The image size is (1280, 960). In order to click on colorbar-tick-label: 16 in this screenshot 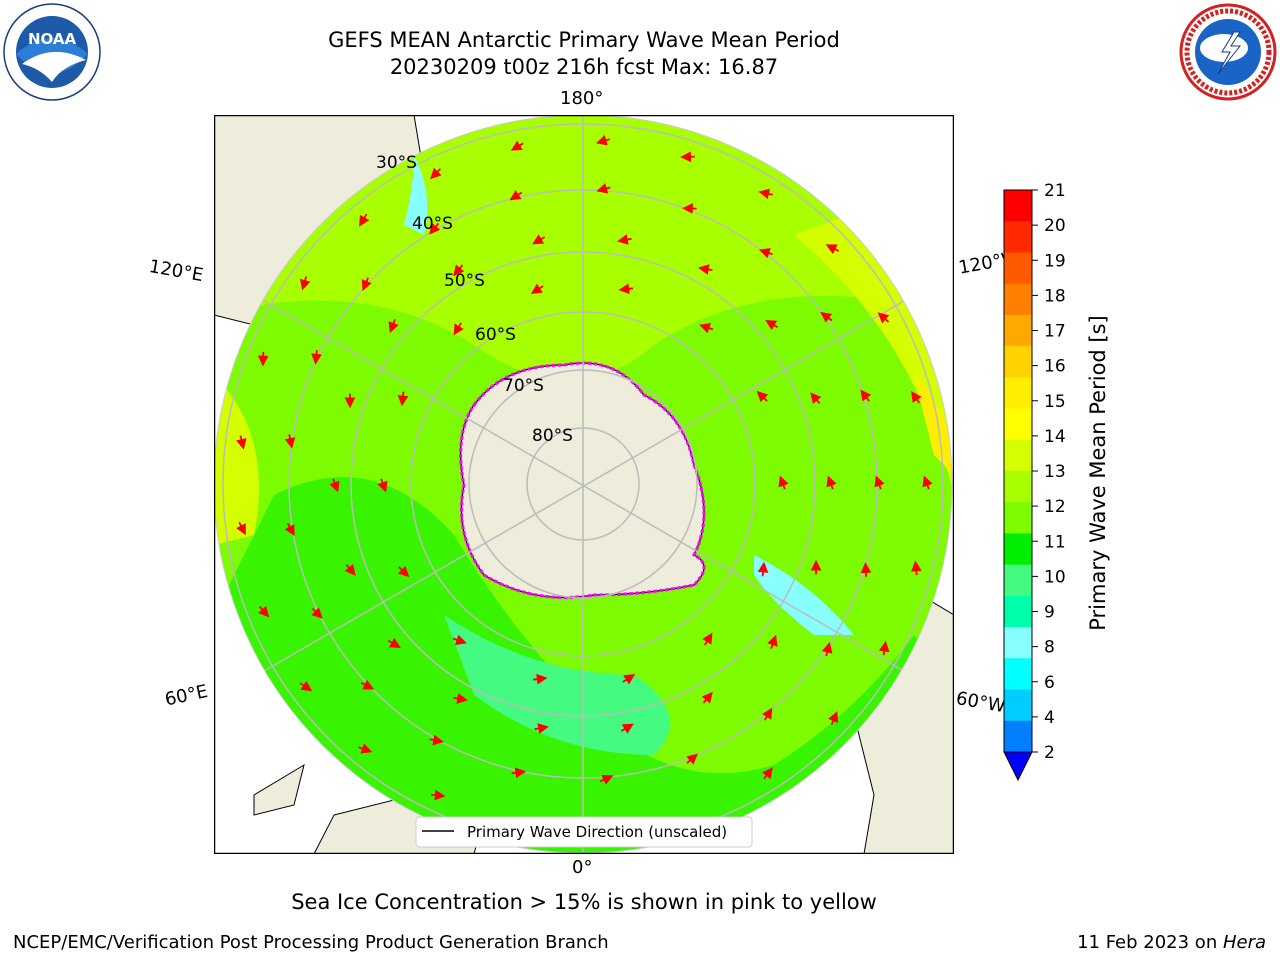, I will do `click(1055, 367)`.